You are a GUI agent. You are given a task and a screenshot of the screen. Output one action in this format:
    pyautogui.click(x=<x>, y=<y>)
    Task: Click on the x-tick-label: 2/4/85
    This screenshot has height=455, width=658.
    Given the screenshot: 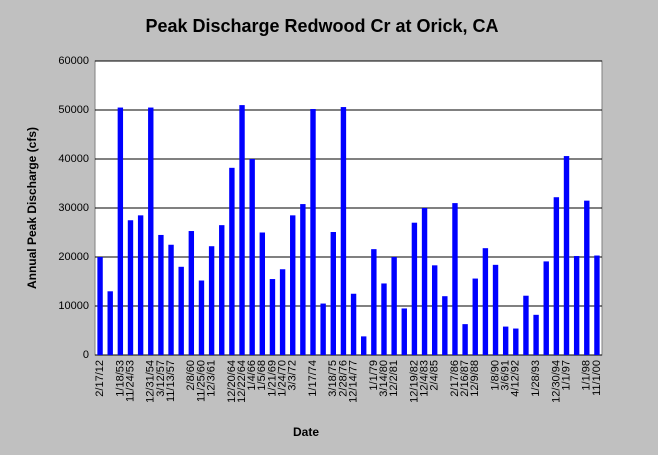 What is the action you would take?
    pyautogui.click(x=435, y=375)
    